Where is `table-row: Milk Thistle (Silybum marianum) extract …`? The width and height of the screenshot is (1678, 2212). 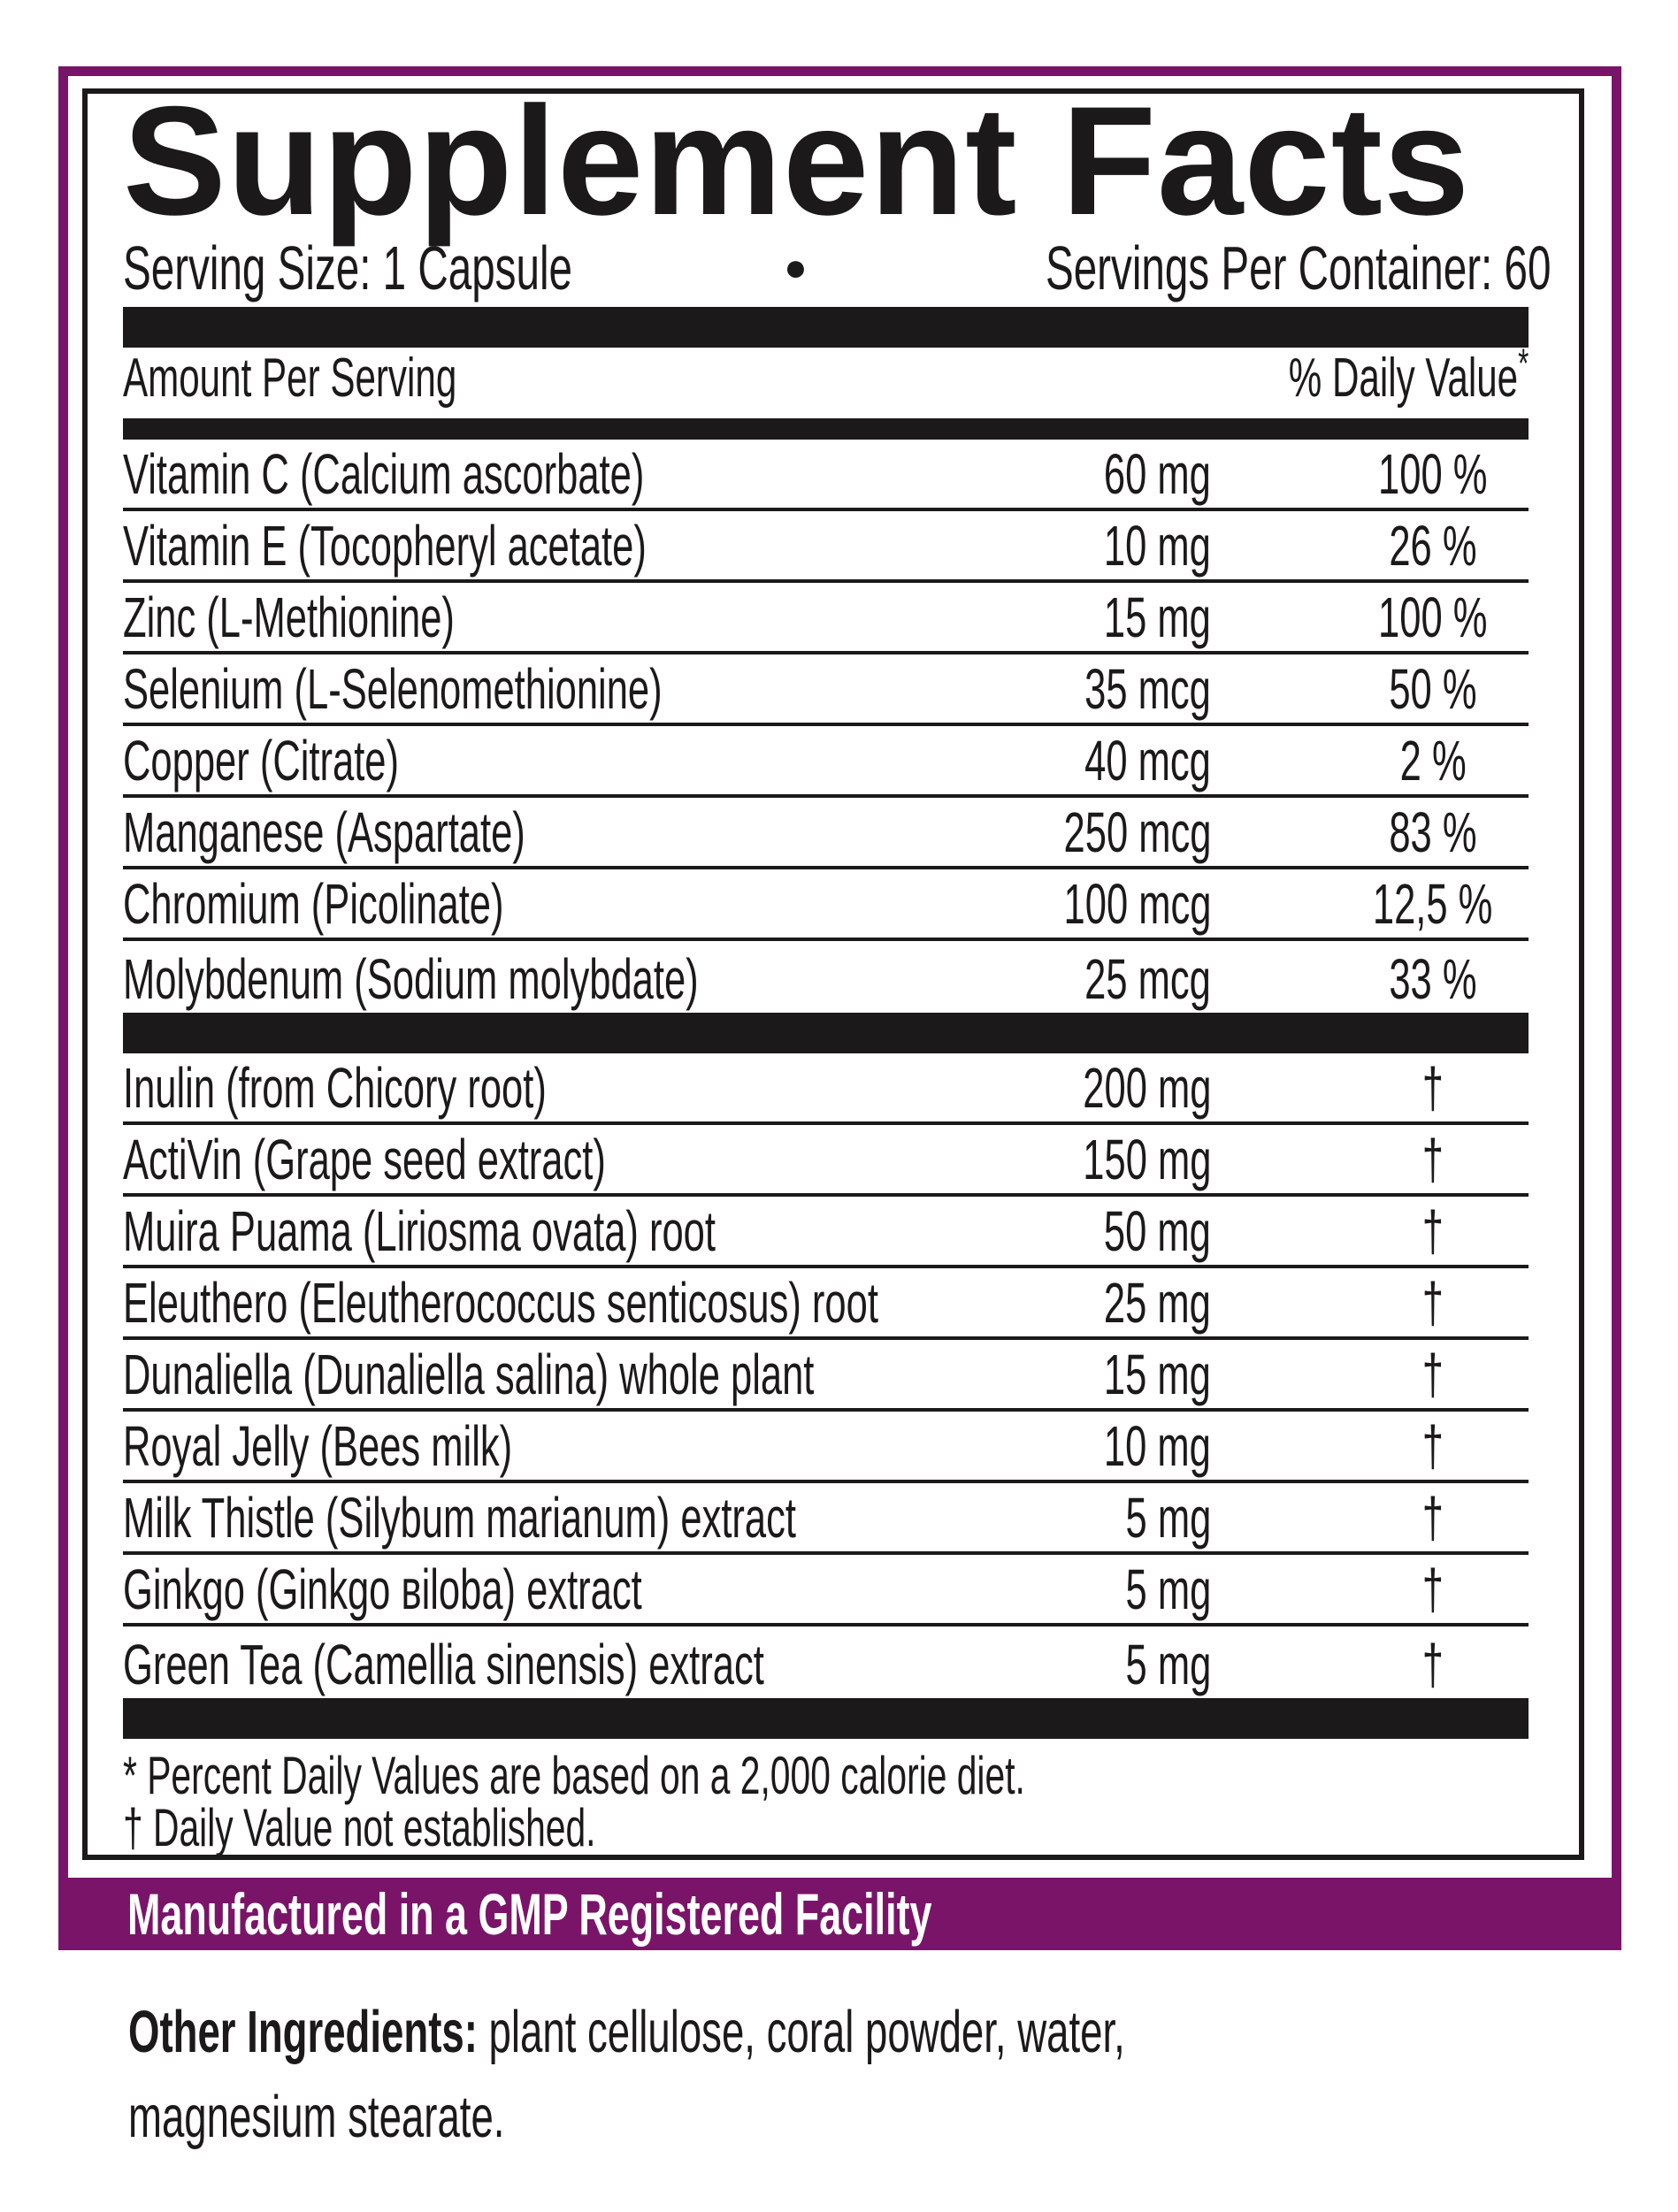
table-row: Milk Thistle (Silybum marianum) extract … is located at coordinates (826, 1519).